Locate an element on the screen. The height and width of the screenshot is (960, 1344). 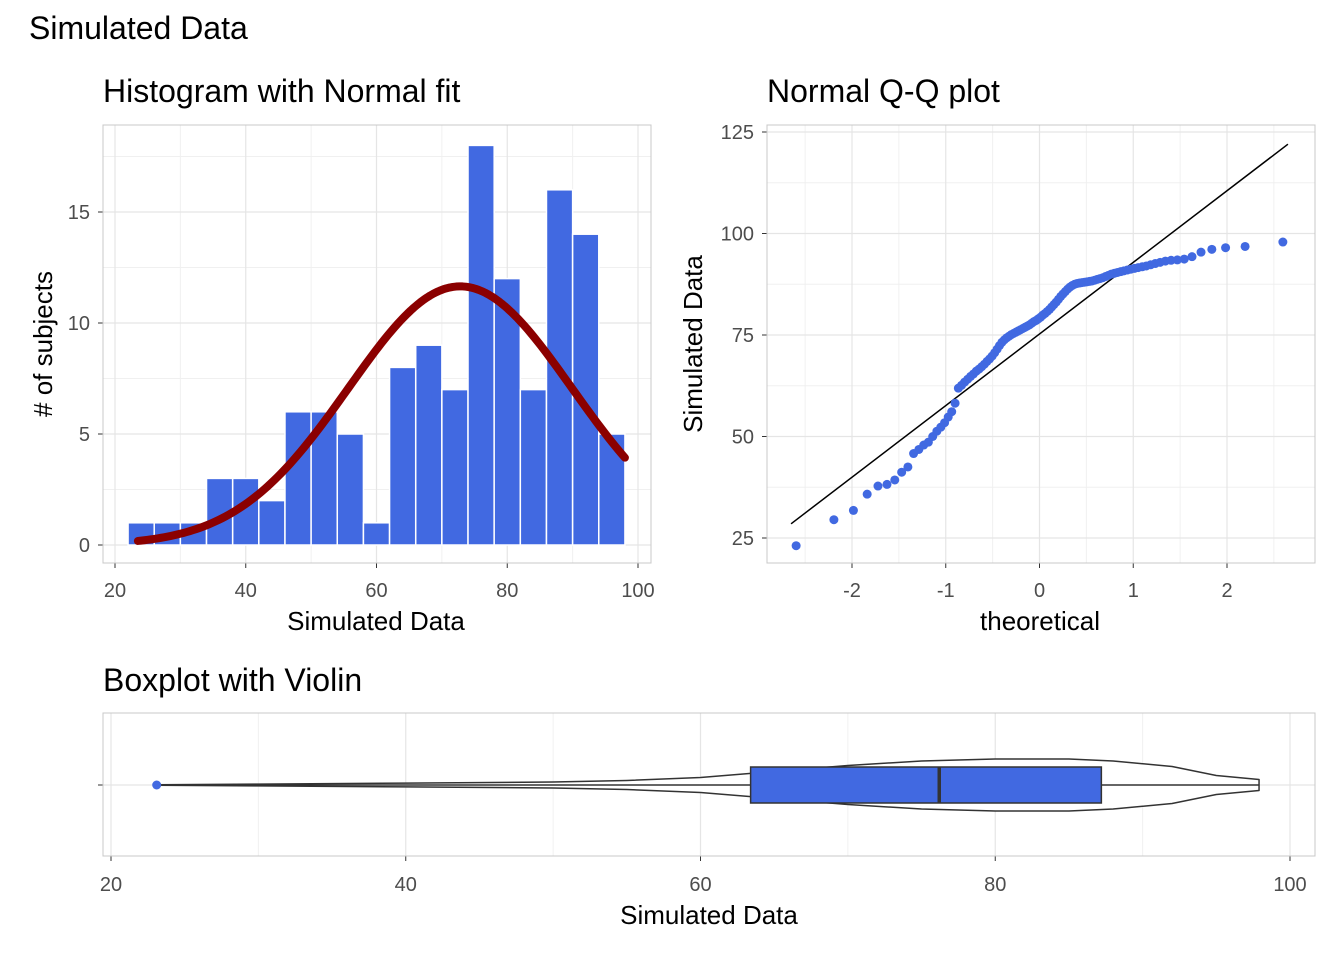
qq-y-tick-label: 125 is located at coordinates (737, 133).